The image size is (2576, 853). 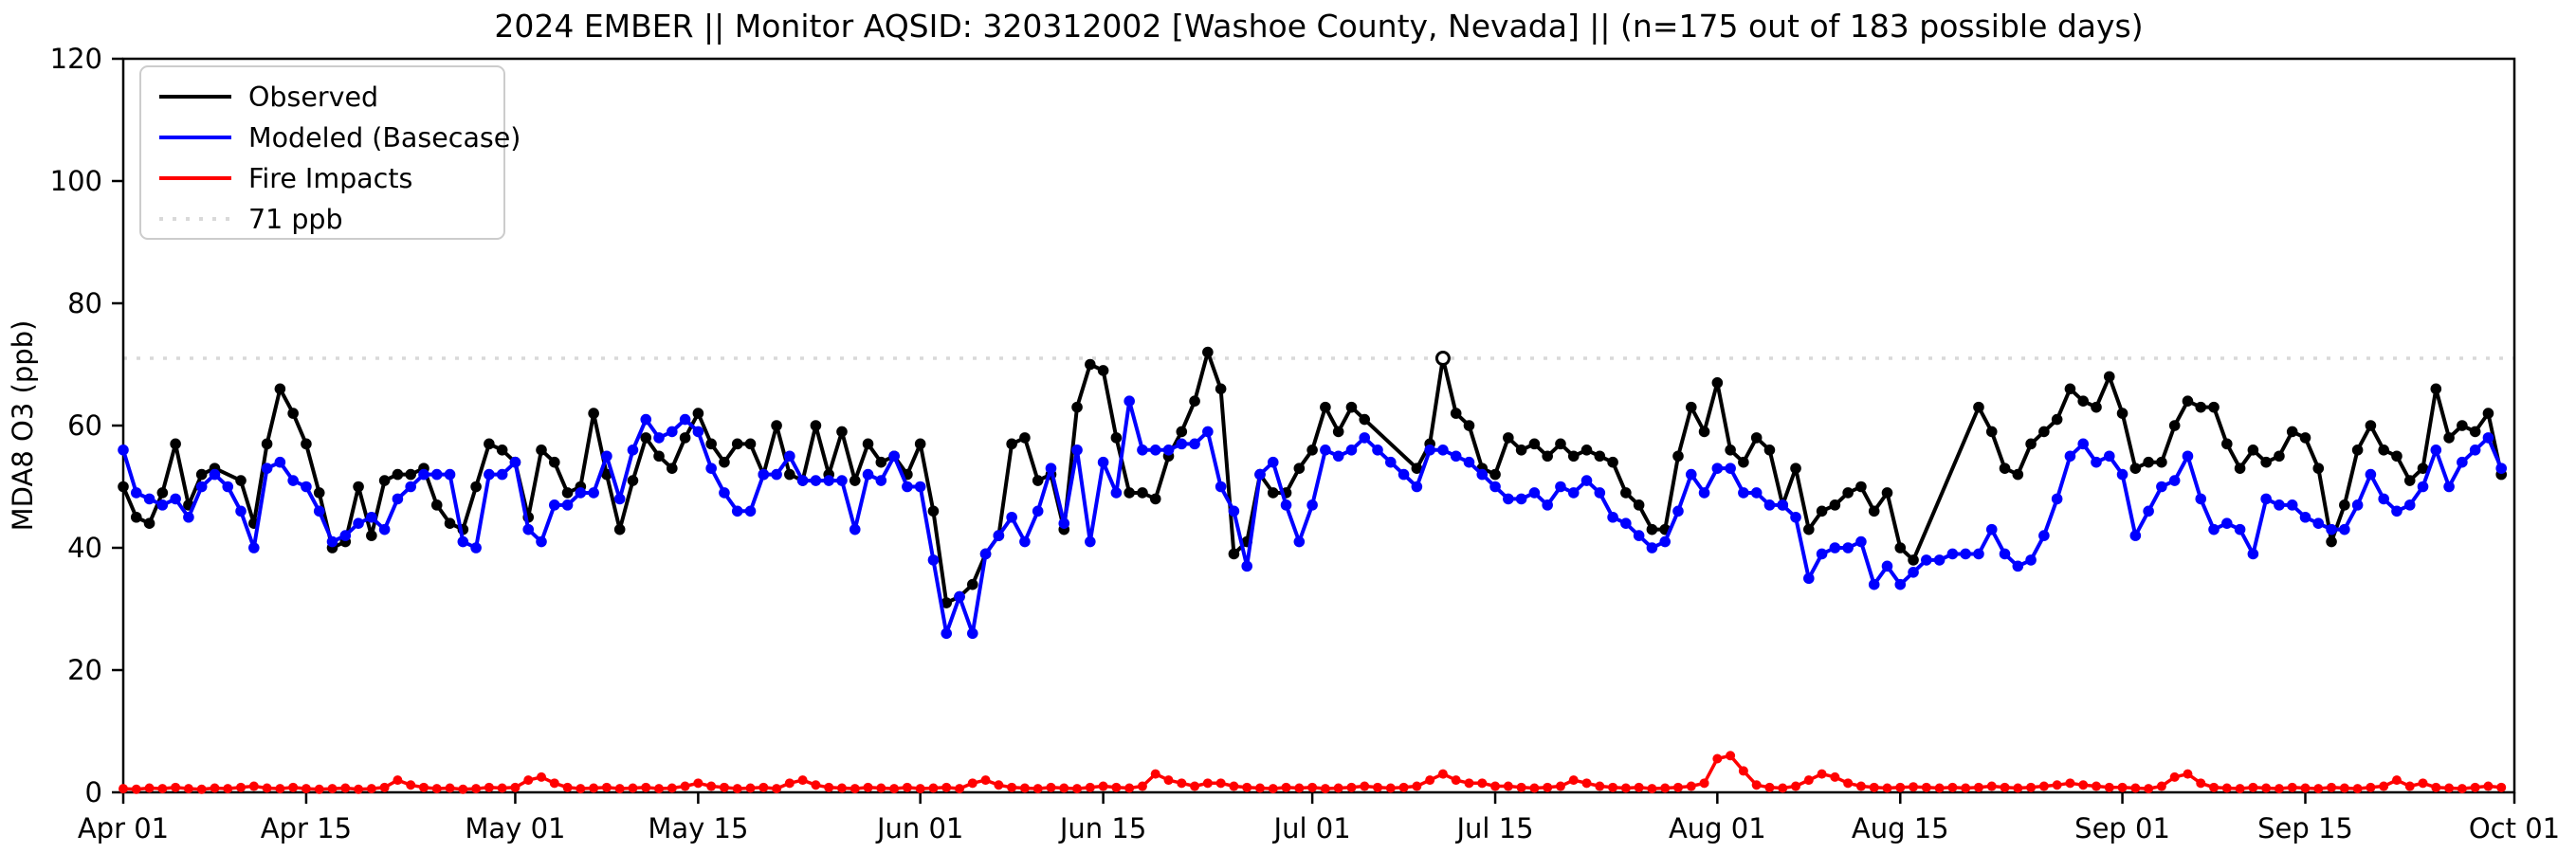 What do you see at coordinates (84, 670) in the screenshot?
I see `y-tick-label: 20` at bounding box center [84, 670].